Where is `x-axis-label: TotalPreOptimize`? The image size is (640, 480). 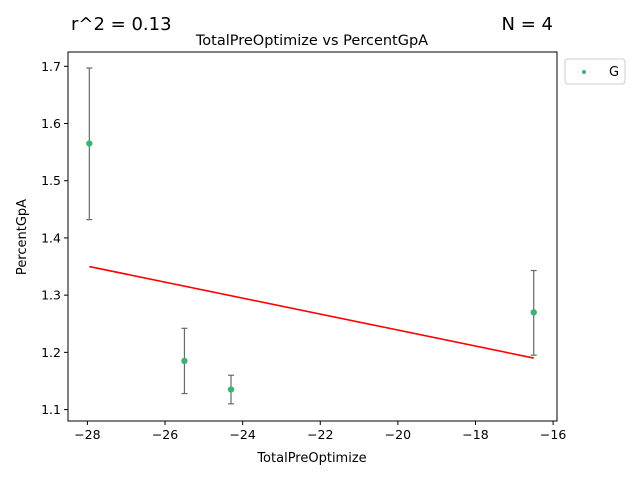
x-axis-label: TotalPreOptimize is located at coordinates (311, 458).